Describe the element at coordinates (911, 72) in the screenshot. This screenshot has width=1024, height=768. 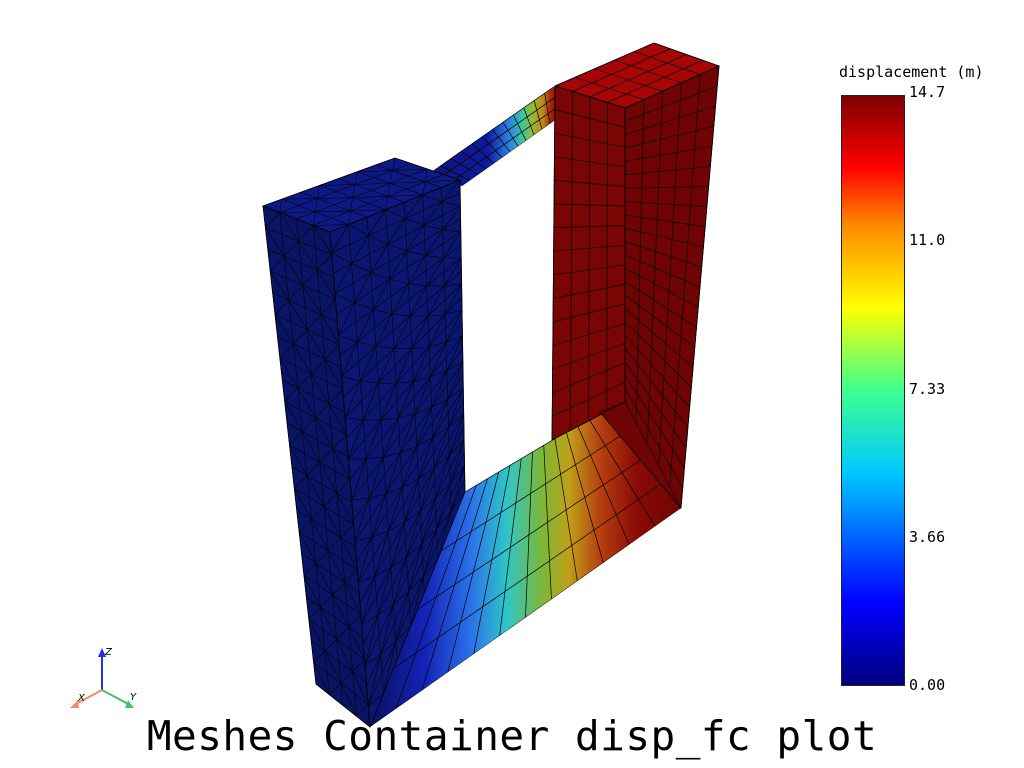
I see `colorbar-title: displacement (m)` at that location.